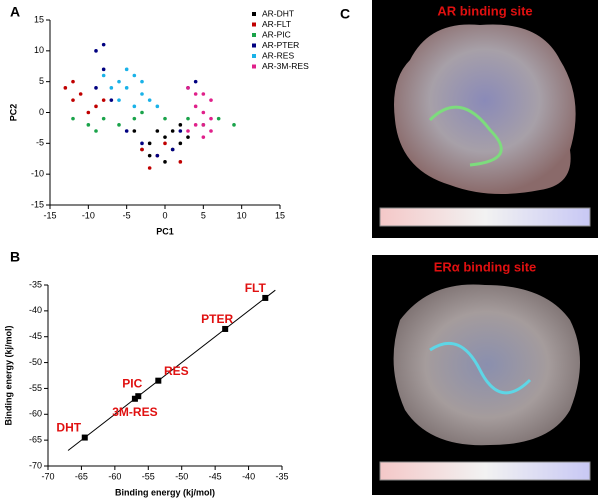 The image size is (601, 503). I want to click on legend-label: AR-PIC, so click(276, 34).